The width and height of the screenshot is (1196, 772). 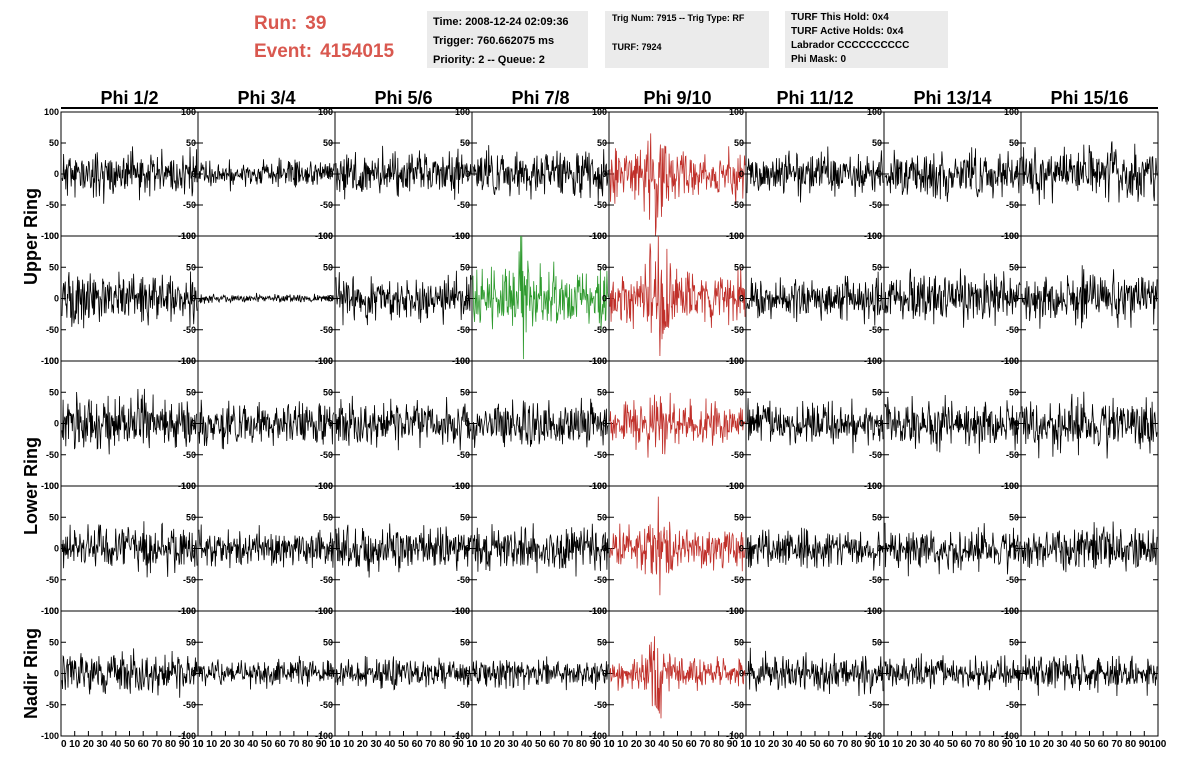 I want to click on x-tick-label: 10, so click(x=198, y=744).